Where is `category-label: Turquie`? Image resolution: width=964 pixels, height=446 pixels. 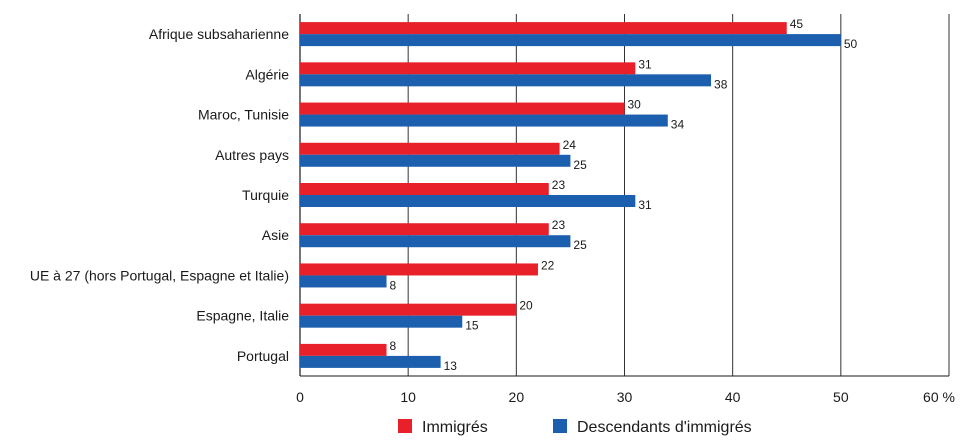 category-label: Turquie is located at coordinates (265, 195).